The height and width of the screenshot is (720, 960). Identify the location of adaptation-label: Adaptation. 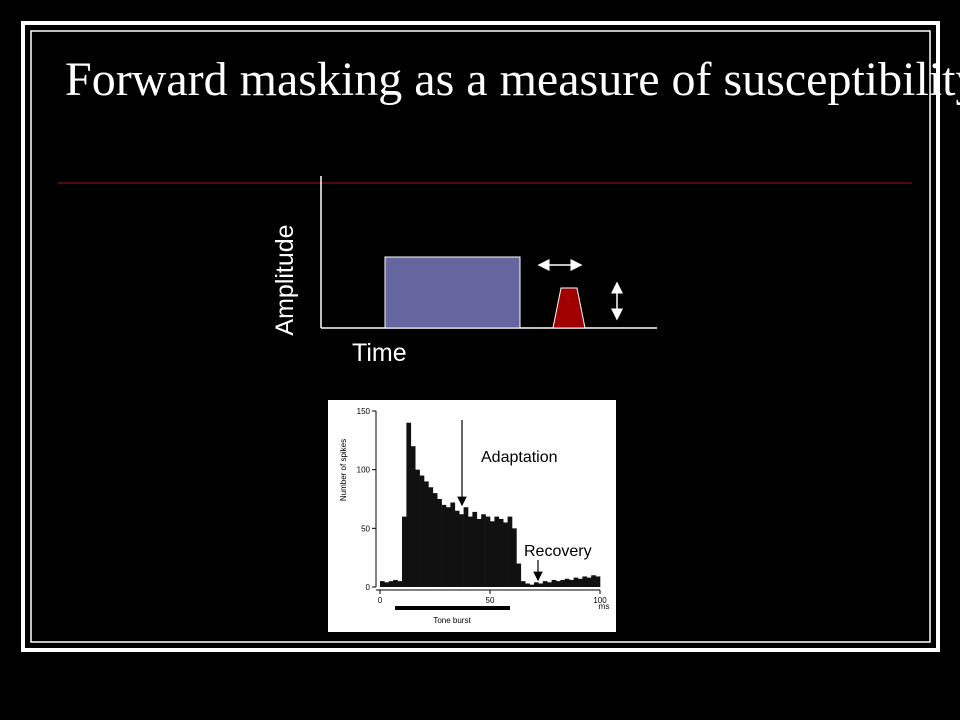
(519, 457).